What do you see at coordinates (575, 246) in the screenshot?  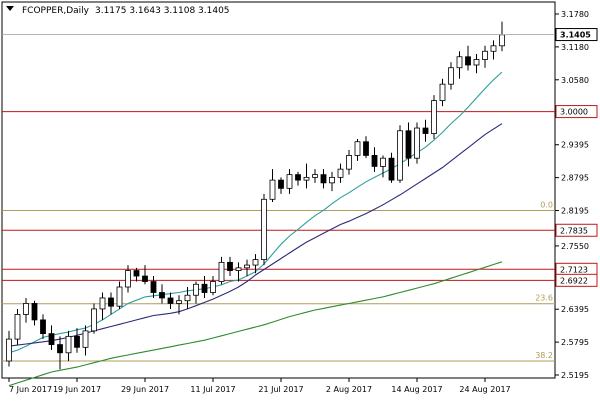 I see `y-axis-tick-label: 2.7550` at bounding box center [575, 246].